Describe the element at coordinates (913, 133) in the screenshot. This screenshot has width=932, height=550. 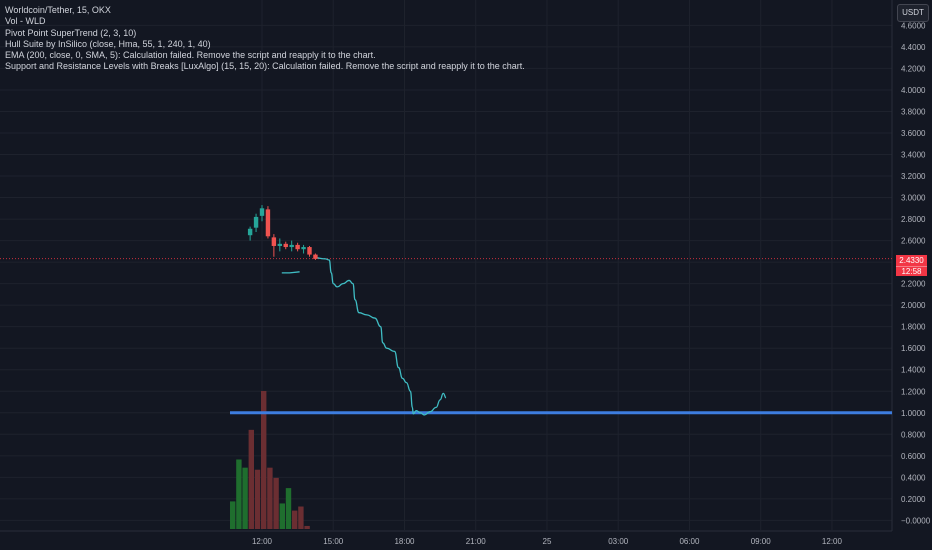
I see `y-tick-label: 3.6000` at that location.